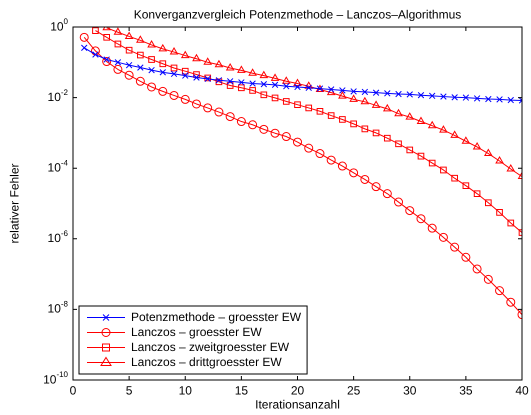  I want to click on x-axis-title: Iterationsanzahl, so click(297, 404).